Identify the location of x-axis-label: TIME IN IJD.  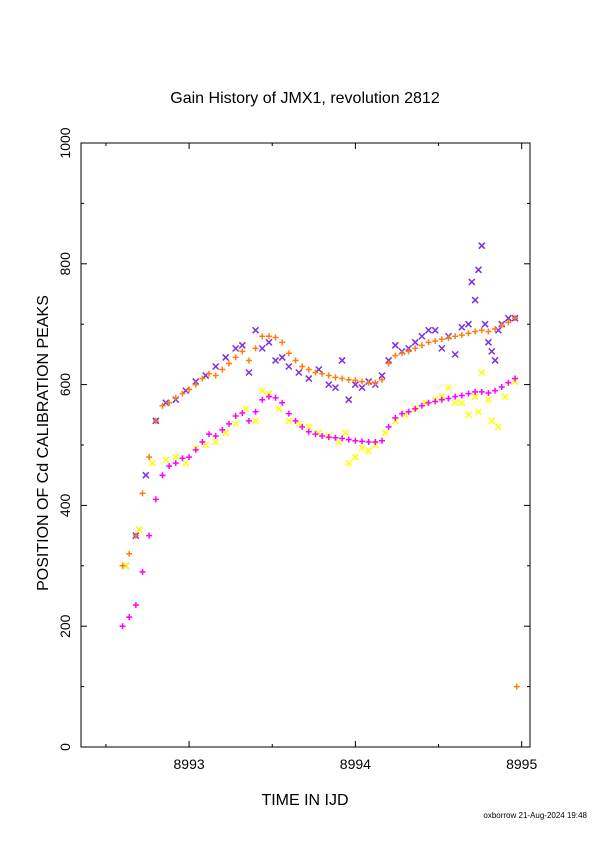
(304, 800).